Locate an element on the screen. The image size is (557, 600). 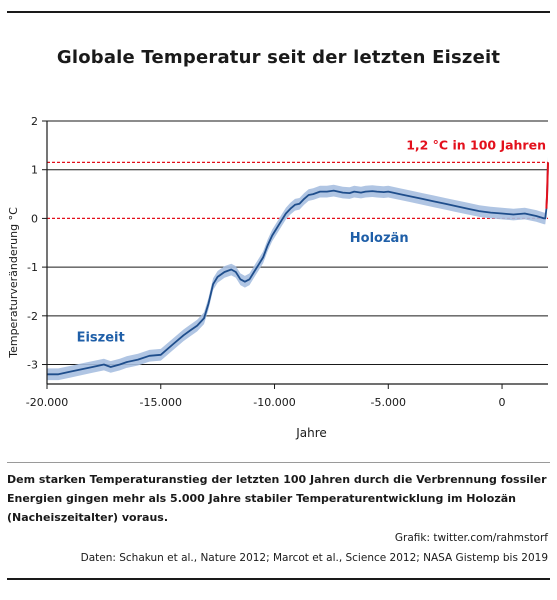
x-tick-label: -10.000 is located at coordinates (274, 402).